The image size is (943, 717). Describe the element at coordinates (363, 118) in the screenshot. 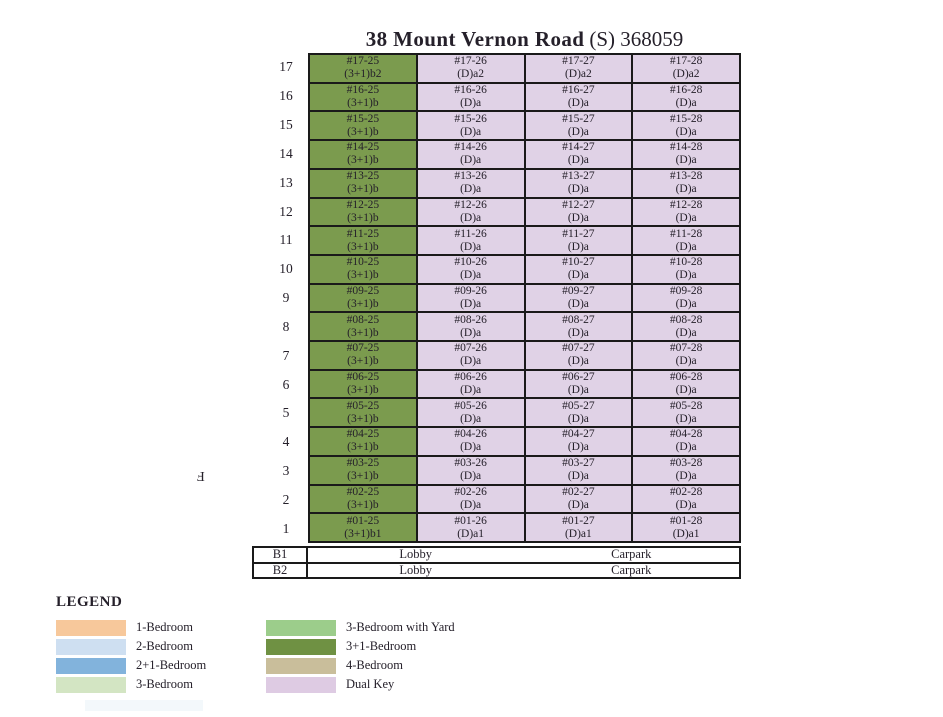

I see `unit-id: #15-25` at that location.